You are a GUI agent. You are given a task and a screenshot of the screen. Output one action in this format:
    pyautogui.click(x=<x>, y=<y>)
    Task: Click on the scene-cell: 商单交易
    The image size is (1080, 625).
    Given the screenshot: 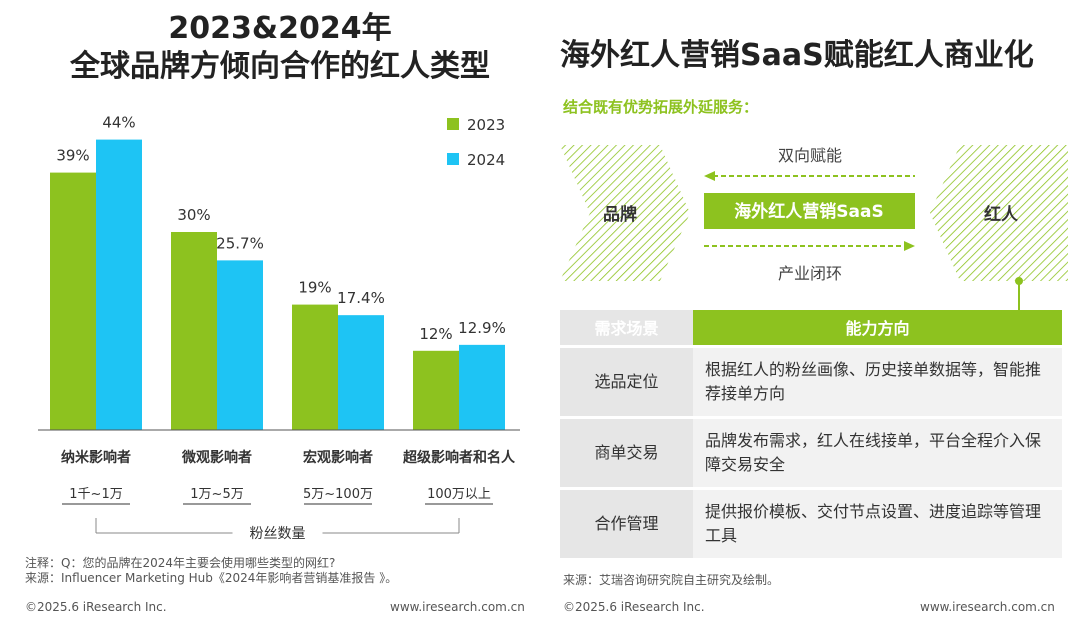 What is the action you would take?
    pyautogui.click(x=626, y=451)
    